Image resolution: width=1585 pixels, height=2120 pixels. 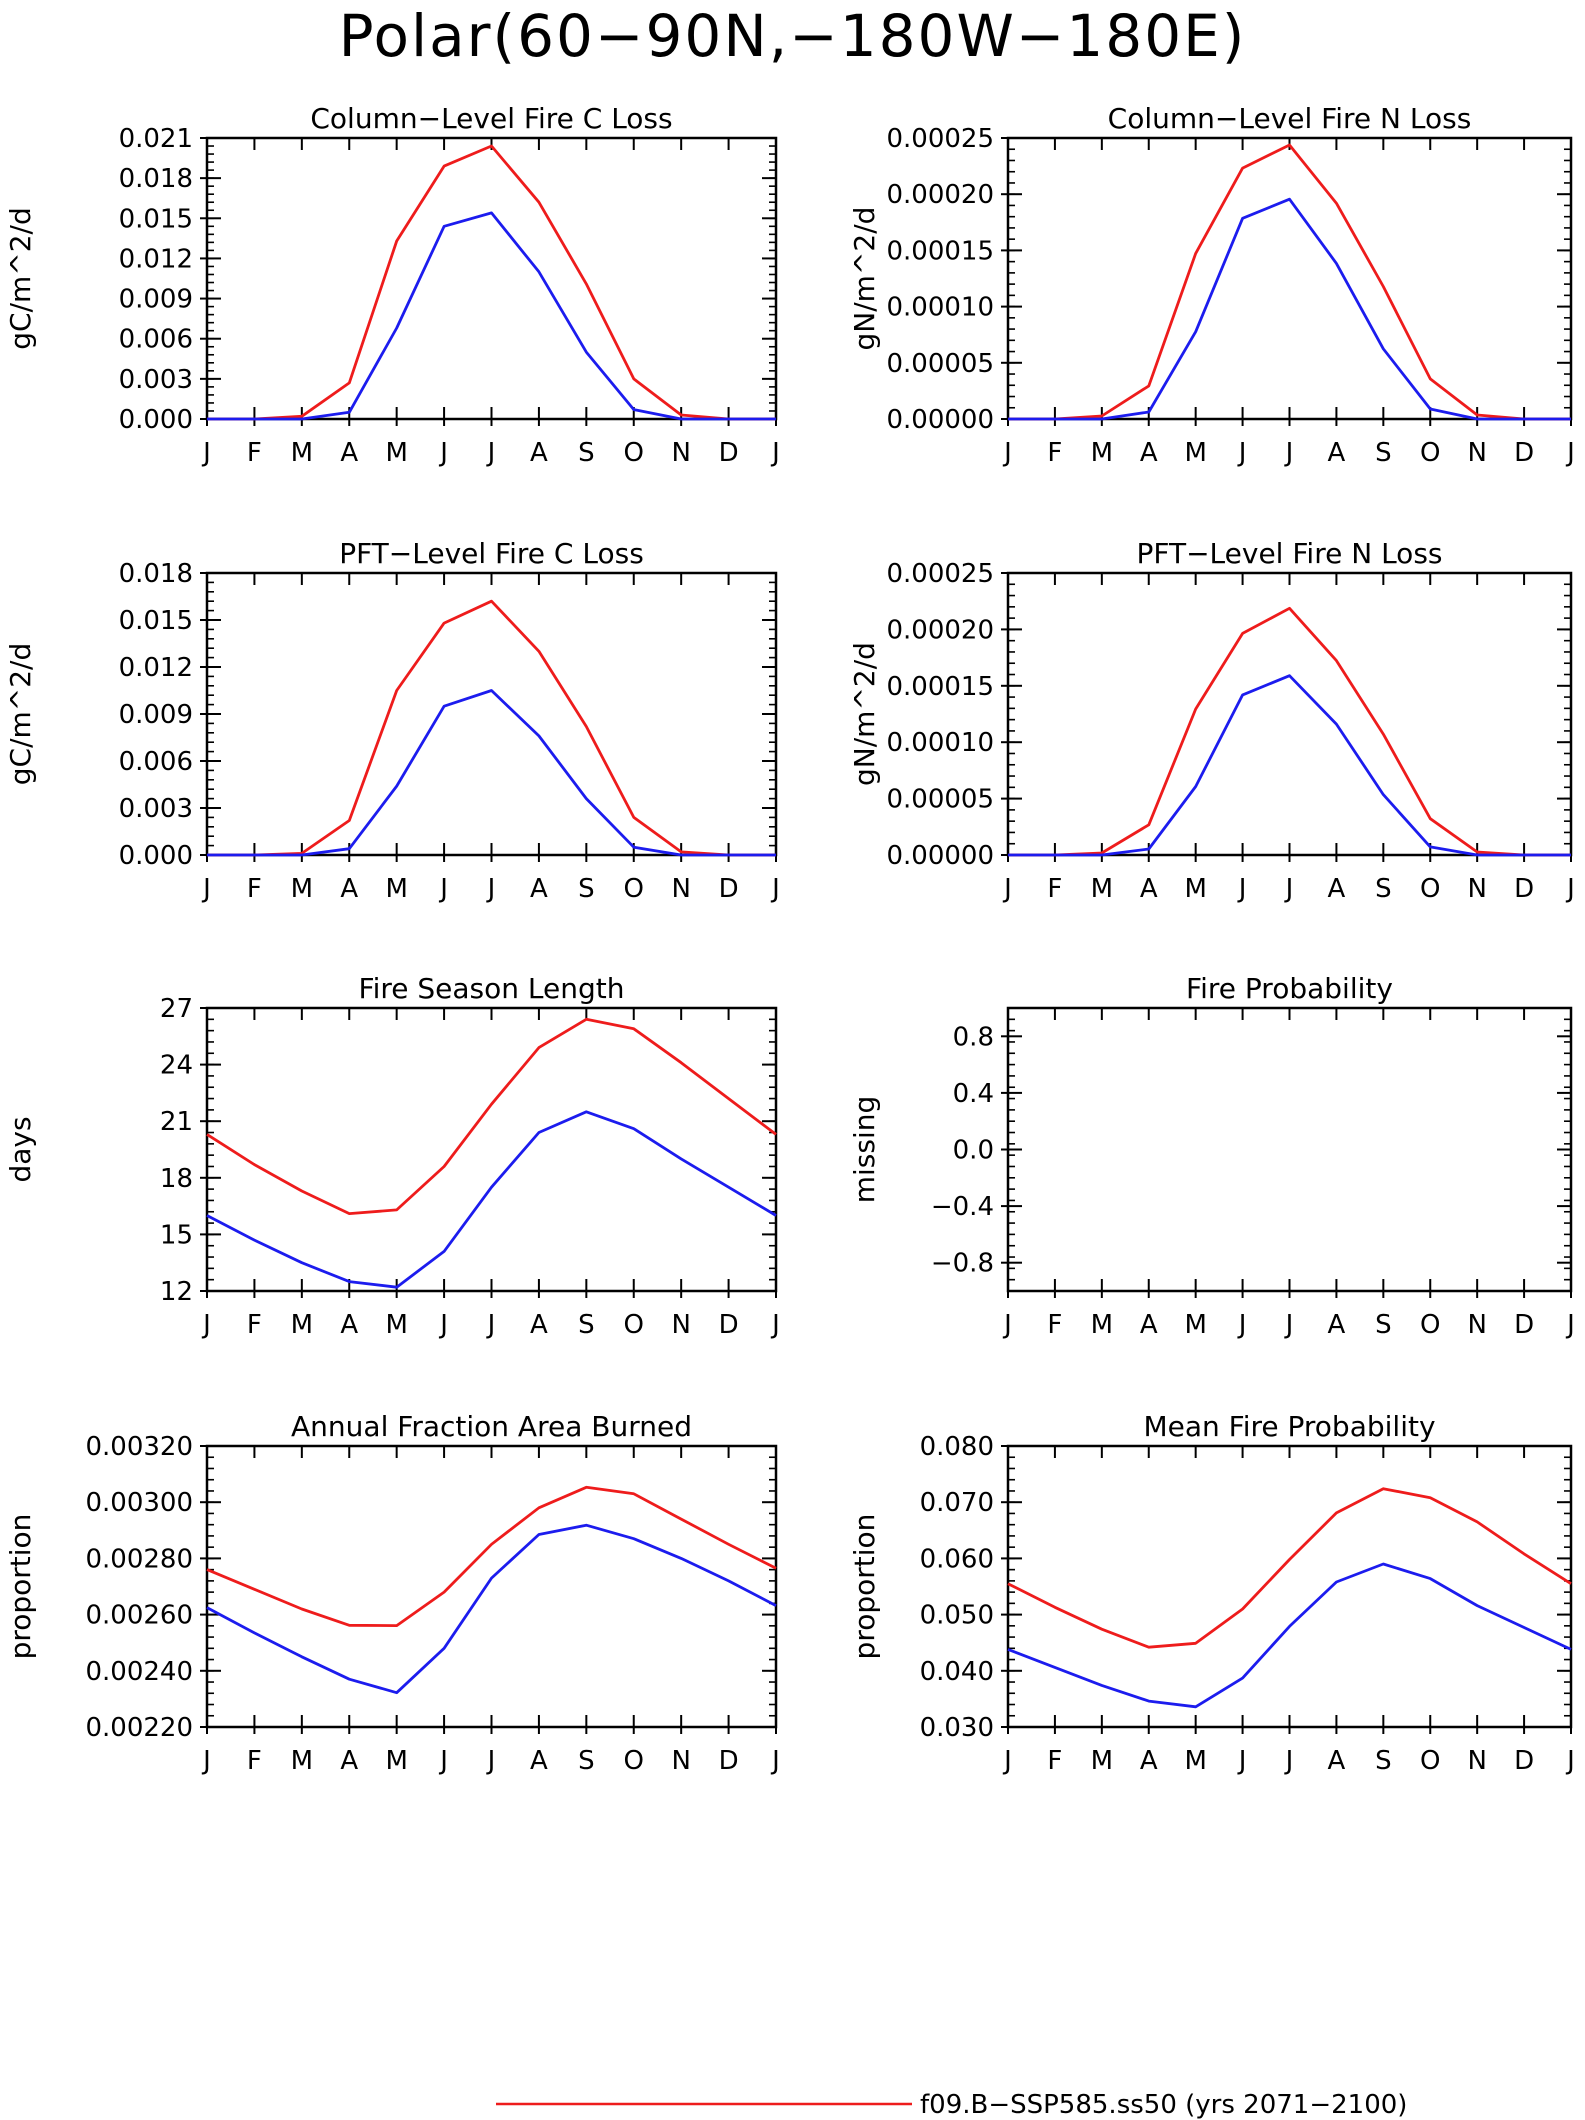 I want to click on chart-title: Annual Fraction Area Burned, so click(x=491, y=1426).